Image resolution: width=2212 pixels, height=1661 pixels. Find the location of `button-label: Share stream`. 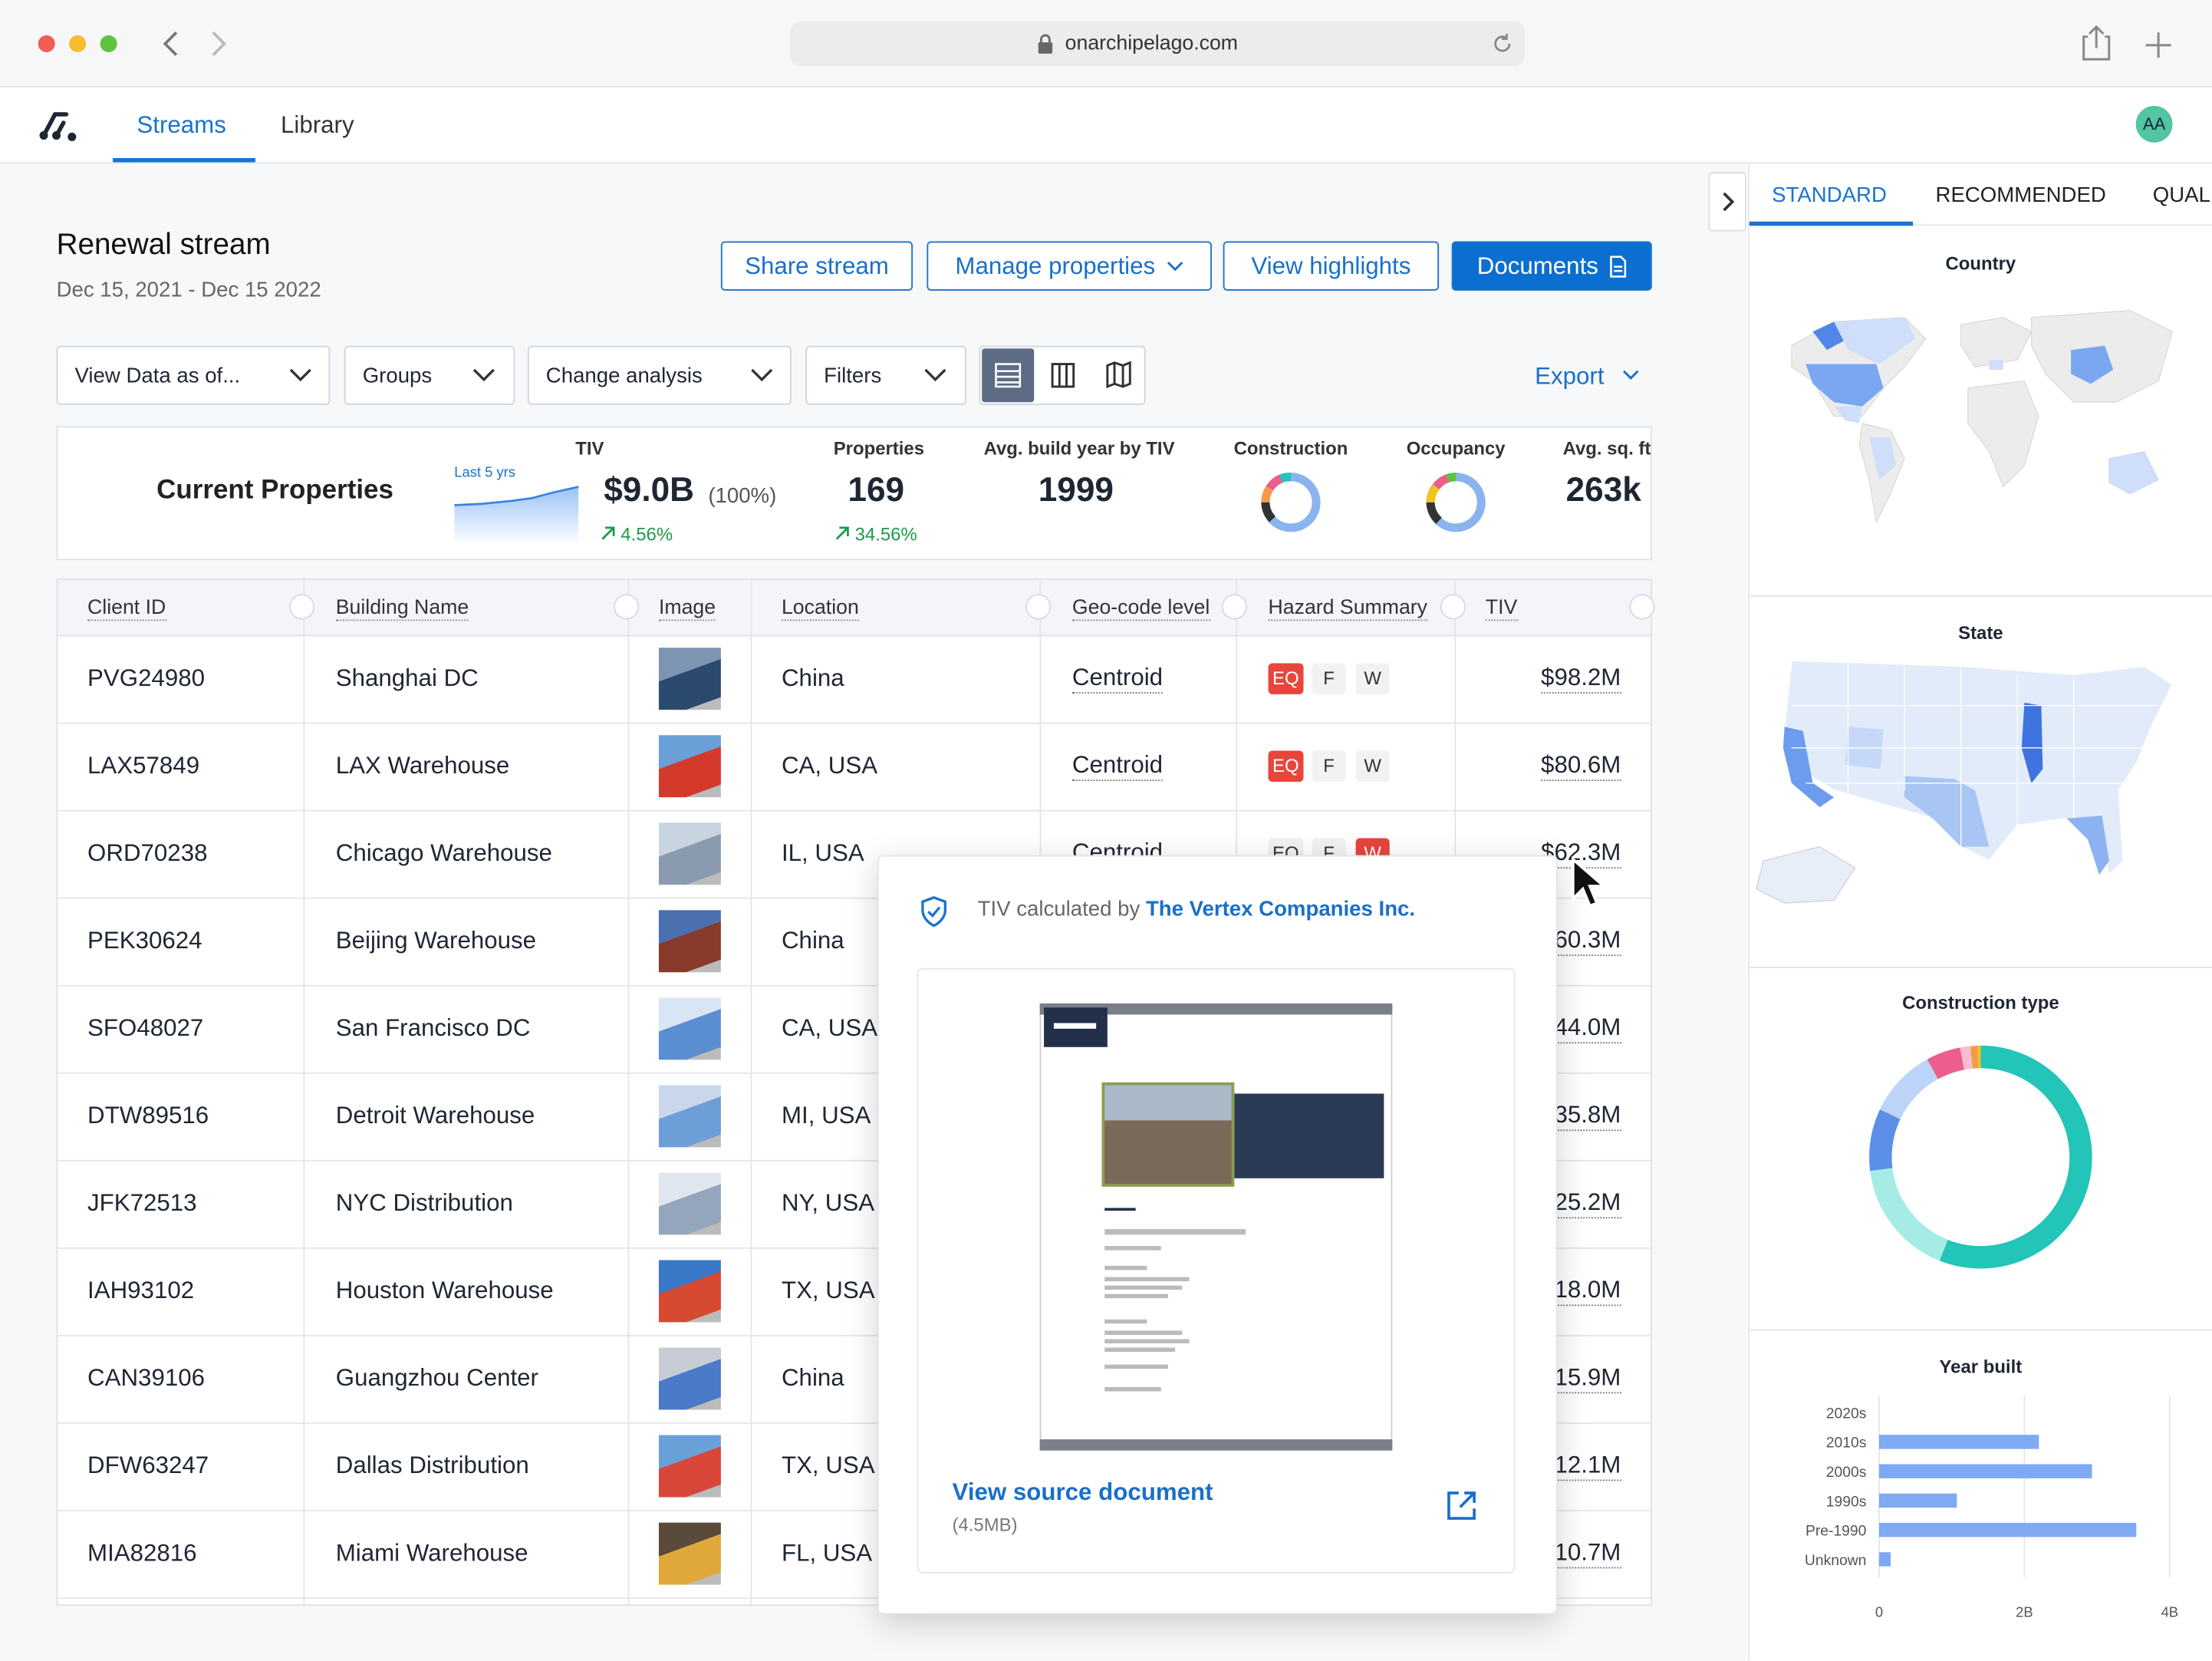

button-label: Share stream is located at coordinates (817, 265).